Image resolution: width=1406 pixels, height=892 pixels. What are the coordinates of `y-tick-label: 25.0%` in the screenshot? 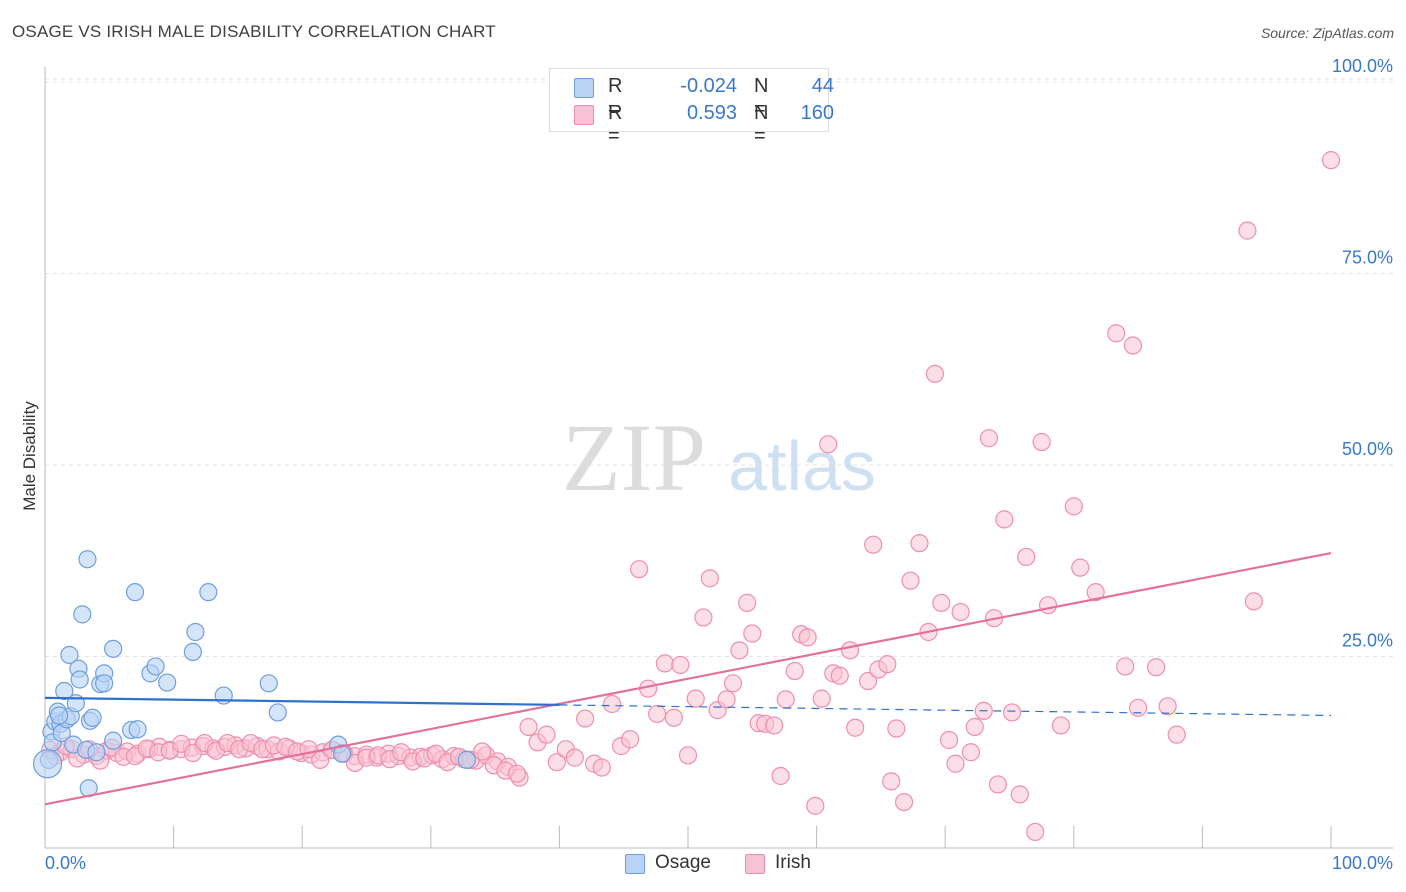 It's located at (1367, 641).